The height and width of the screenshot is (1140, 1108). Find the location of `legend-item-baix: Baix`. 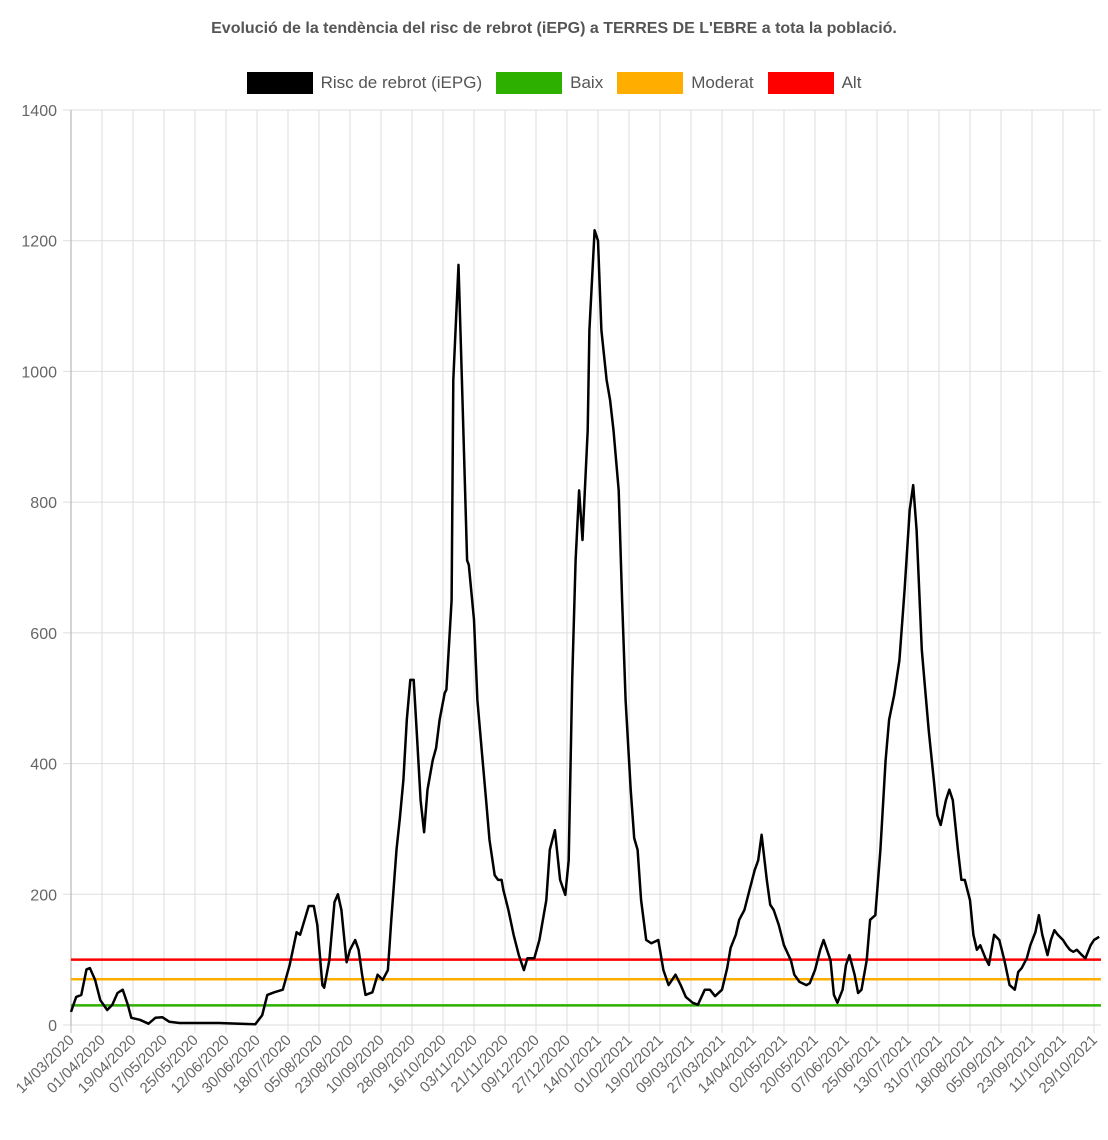

legend-item-baix: Baix is located at coordinates (549, 83).